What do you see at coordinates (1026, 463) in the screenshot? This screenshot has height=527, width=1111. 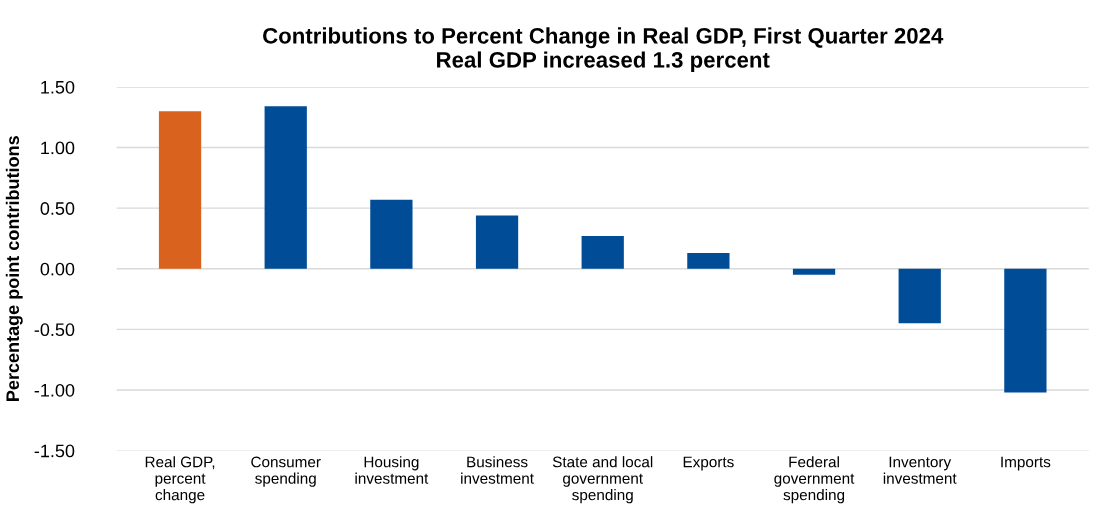 I see `x-tick-label: Imports` at bounding box center [1026, 463].